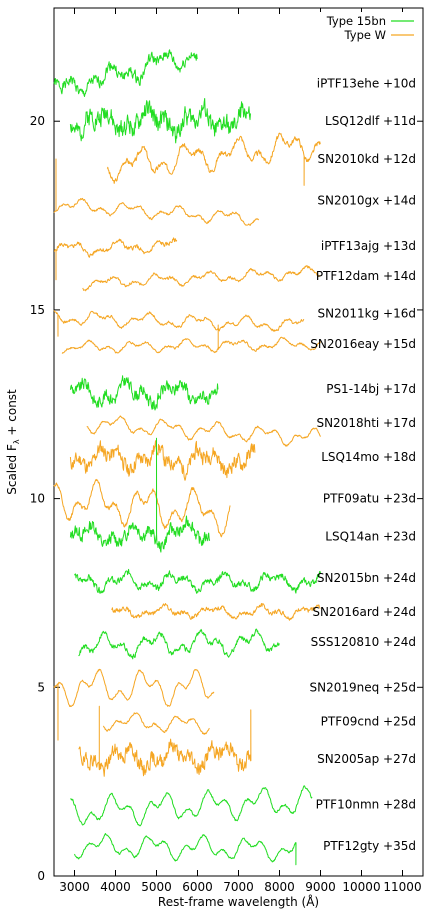  Describe the element at coordinates (238, 887) in the screenshot. I see `x-tick-label: 7000` at that location.